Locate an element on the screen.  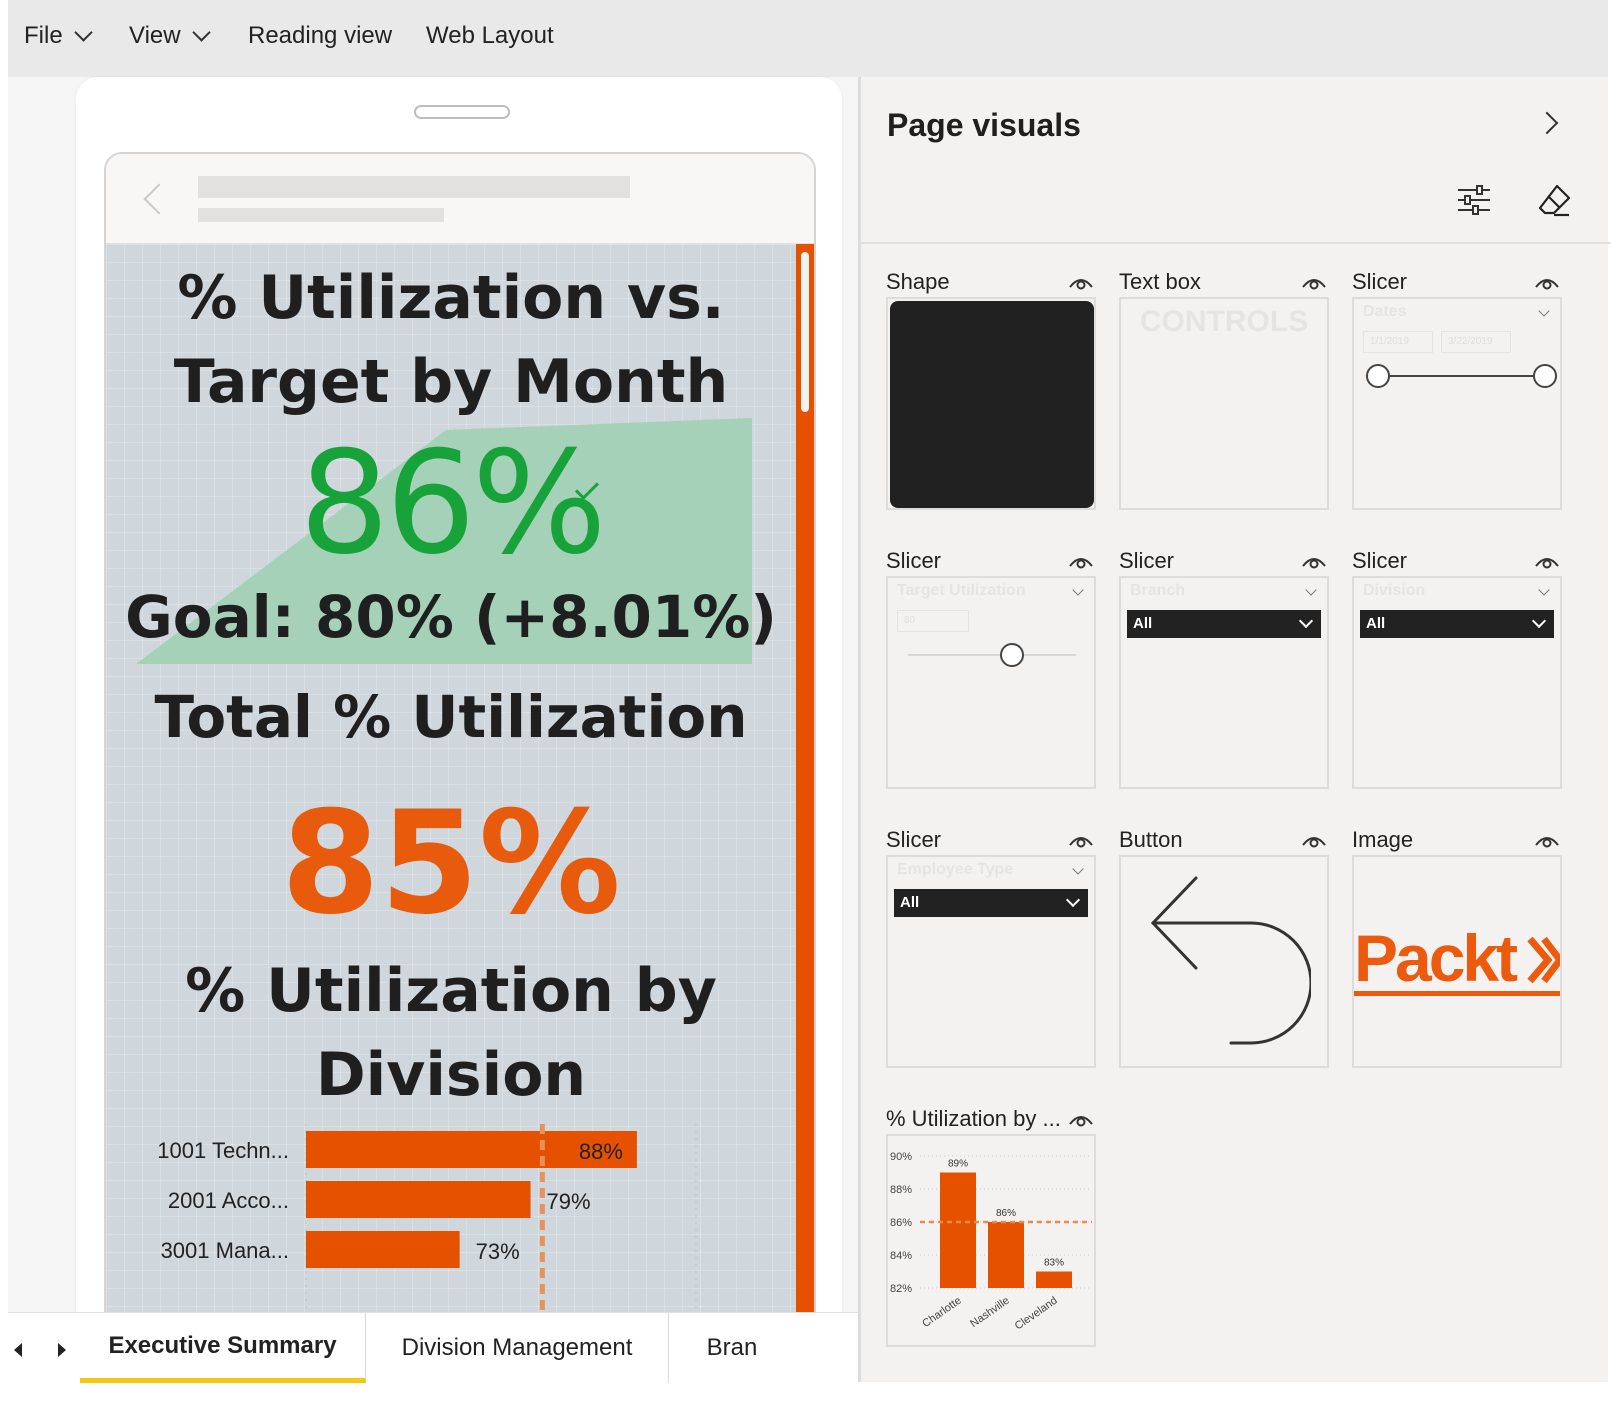
card-label: Button is located at coordinates (1151, 839).